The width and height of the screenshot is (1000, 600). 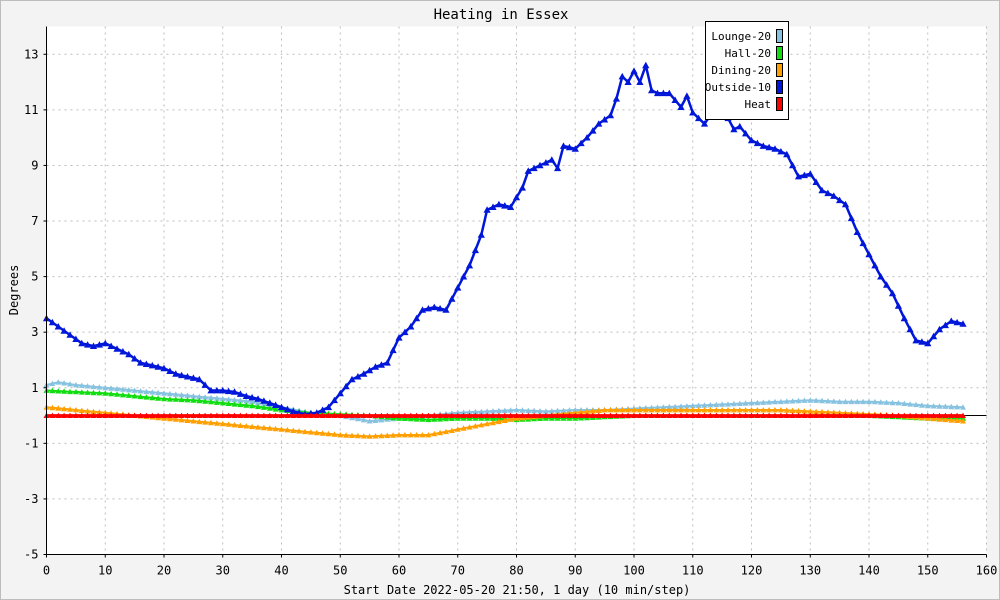 What do you see at coordinates (987, 571) in the screenshot?
I see `x-tick-label: 160` at bounding box center [987, 571].